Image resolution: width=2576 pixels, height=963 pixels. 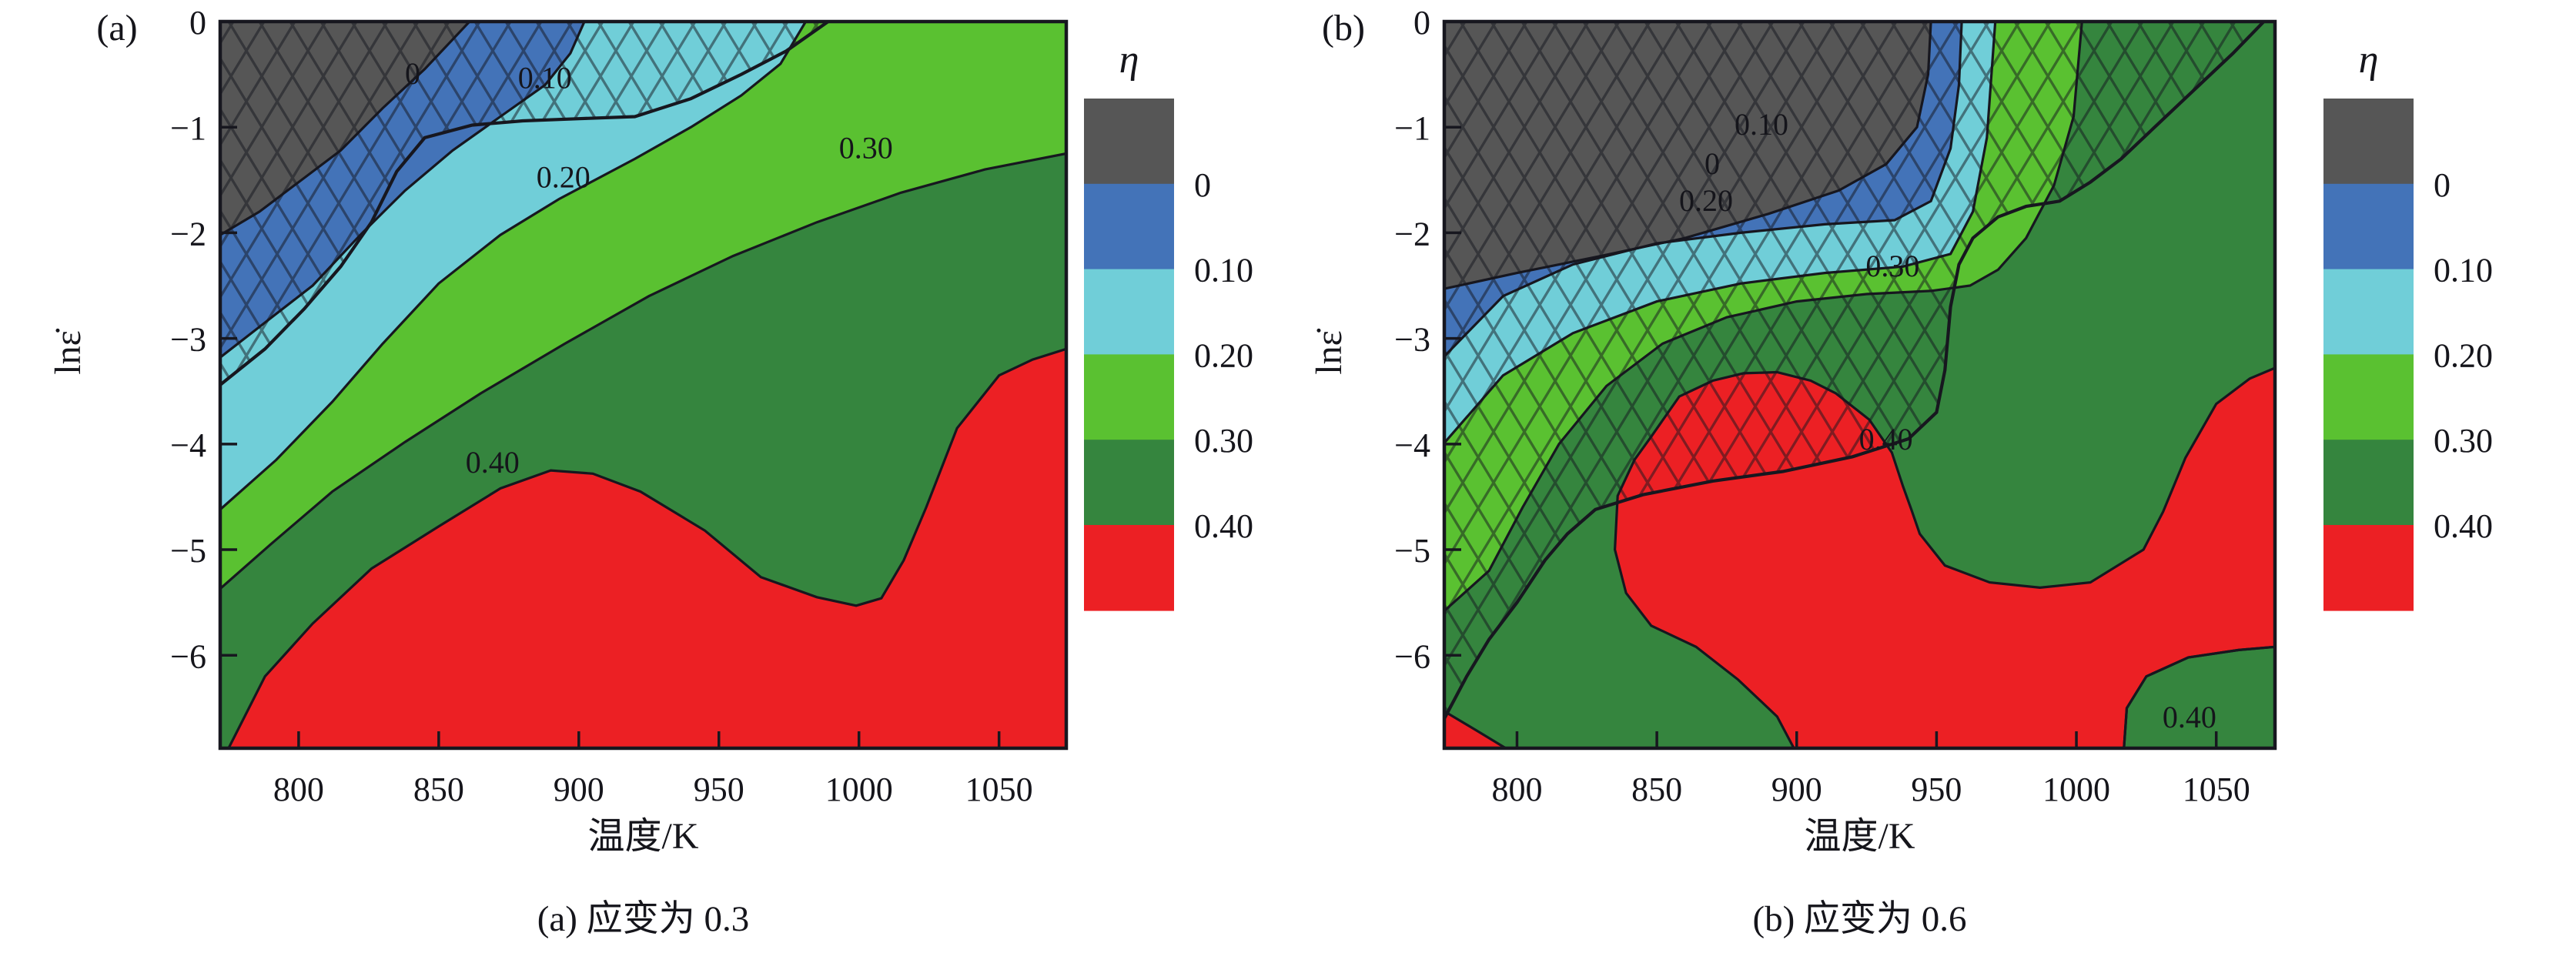 I want to click on panel-tag: (a), so click(x=117, y=28).